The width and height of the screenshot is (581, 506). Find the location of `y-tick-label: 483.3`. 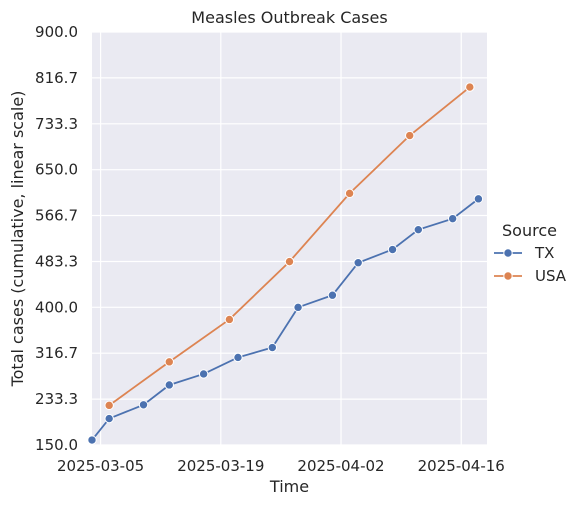

y-tick-label: 483.3 is located at coordinates (56, 261).